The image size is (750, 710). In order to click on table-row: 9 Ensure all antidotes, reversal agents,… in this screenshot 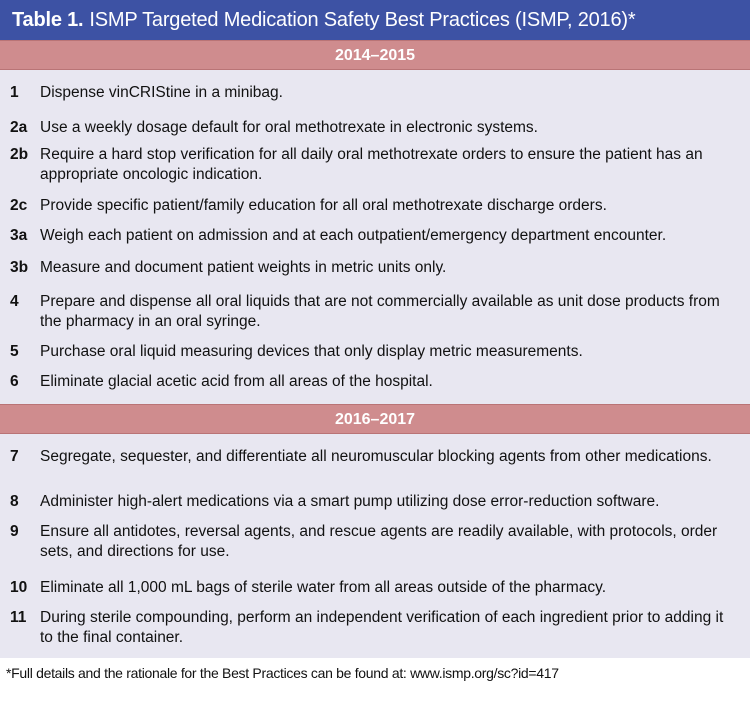, I will do `click(375, 549)`.